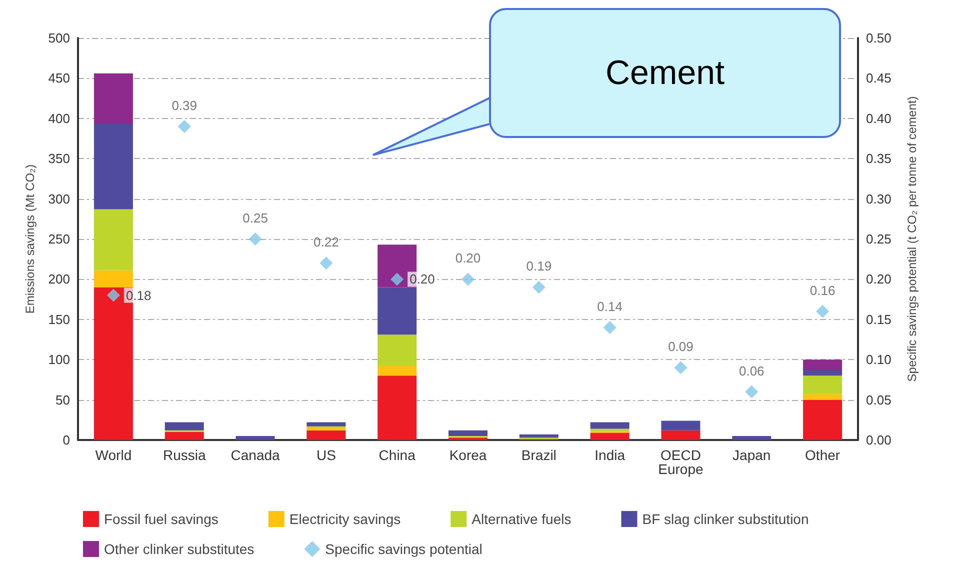 The image size is (957, 579). What do you see at coordinates (609, 306) in the screenshot?
I see `data-label: 0.14` at bounding box center [609, 306].